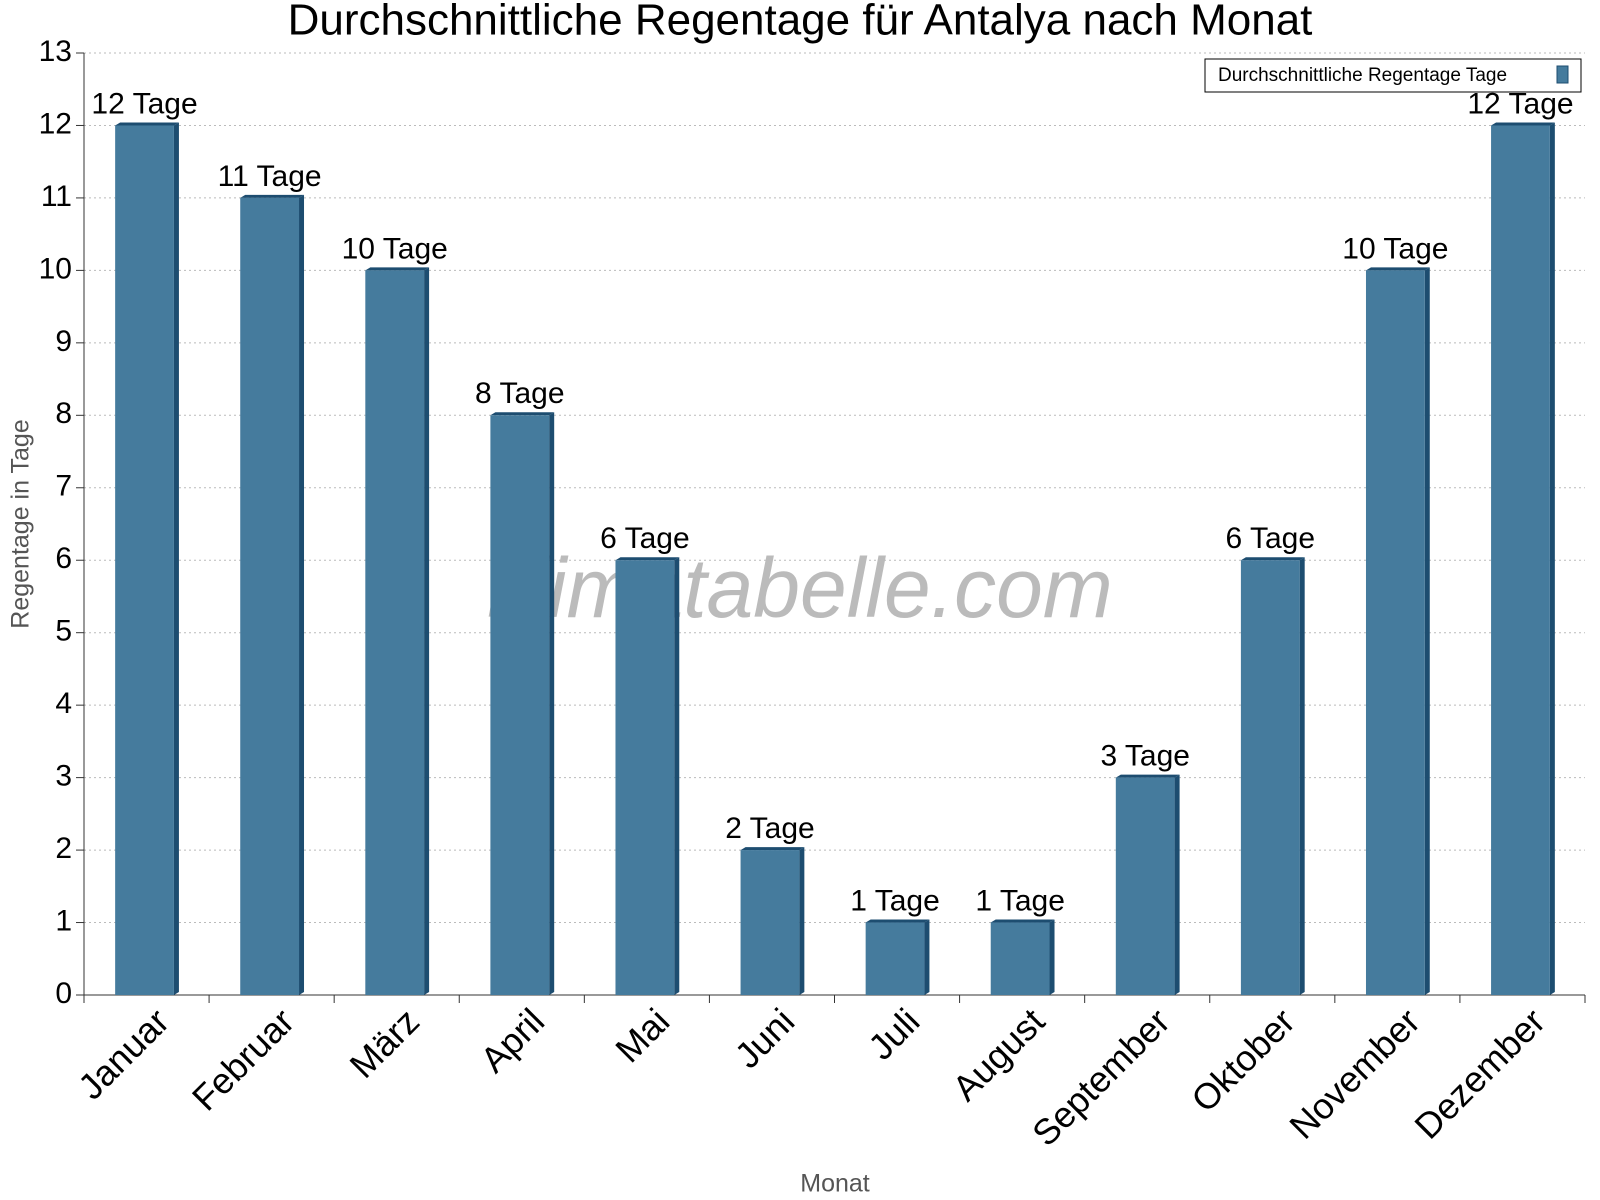 The image size is (1600, 1200). What do you see at coordinates (770, 828) in the screenshot?
I see `value-label: 2 Tage` at bounding box center [770, 828].